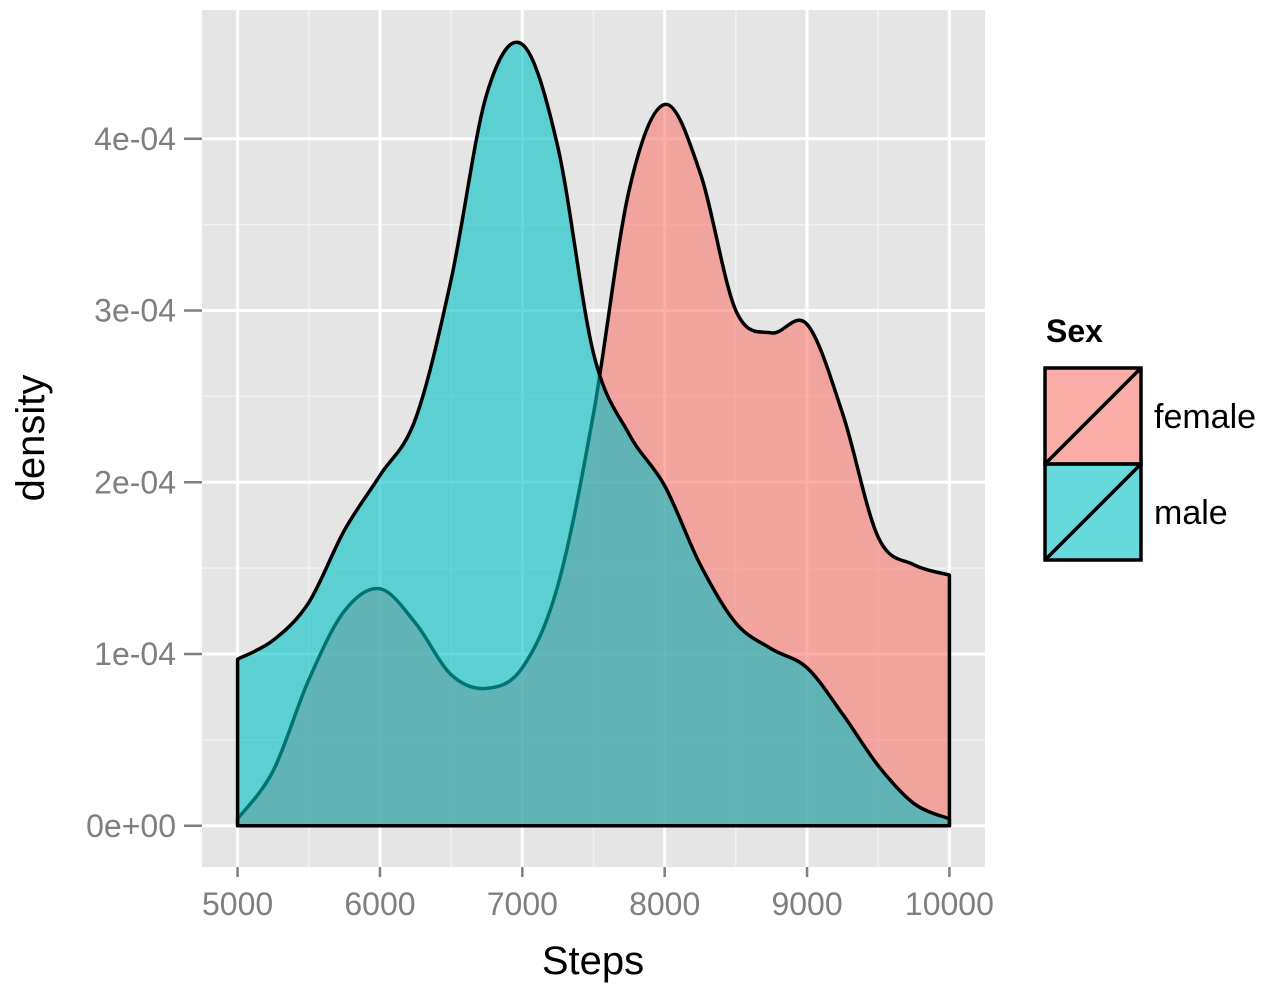  What do you see at coordinates (135, 654) in the screenshot?
I see `y-tick-label: 1e-04` at bounding box center [135, 654].